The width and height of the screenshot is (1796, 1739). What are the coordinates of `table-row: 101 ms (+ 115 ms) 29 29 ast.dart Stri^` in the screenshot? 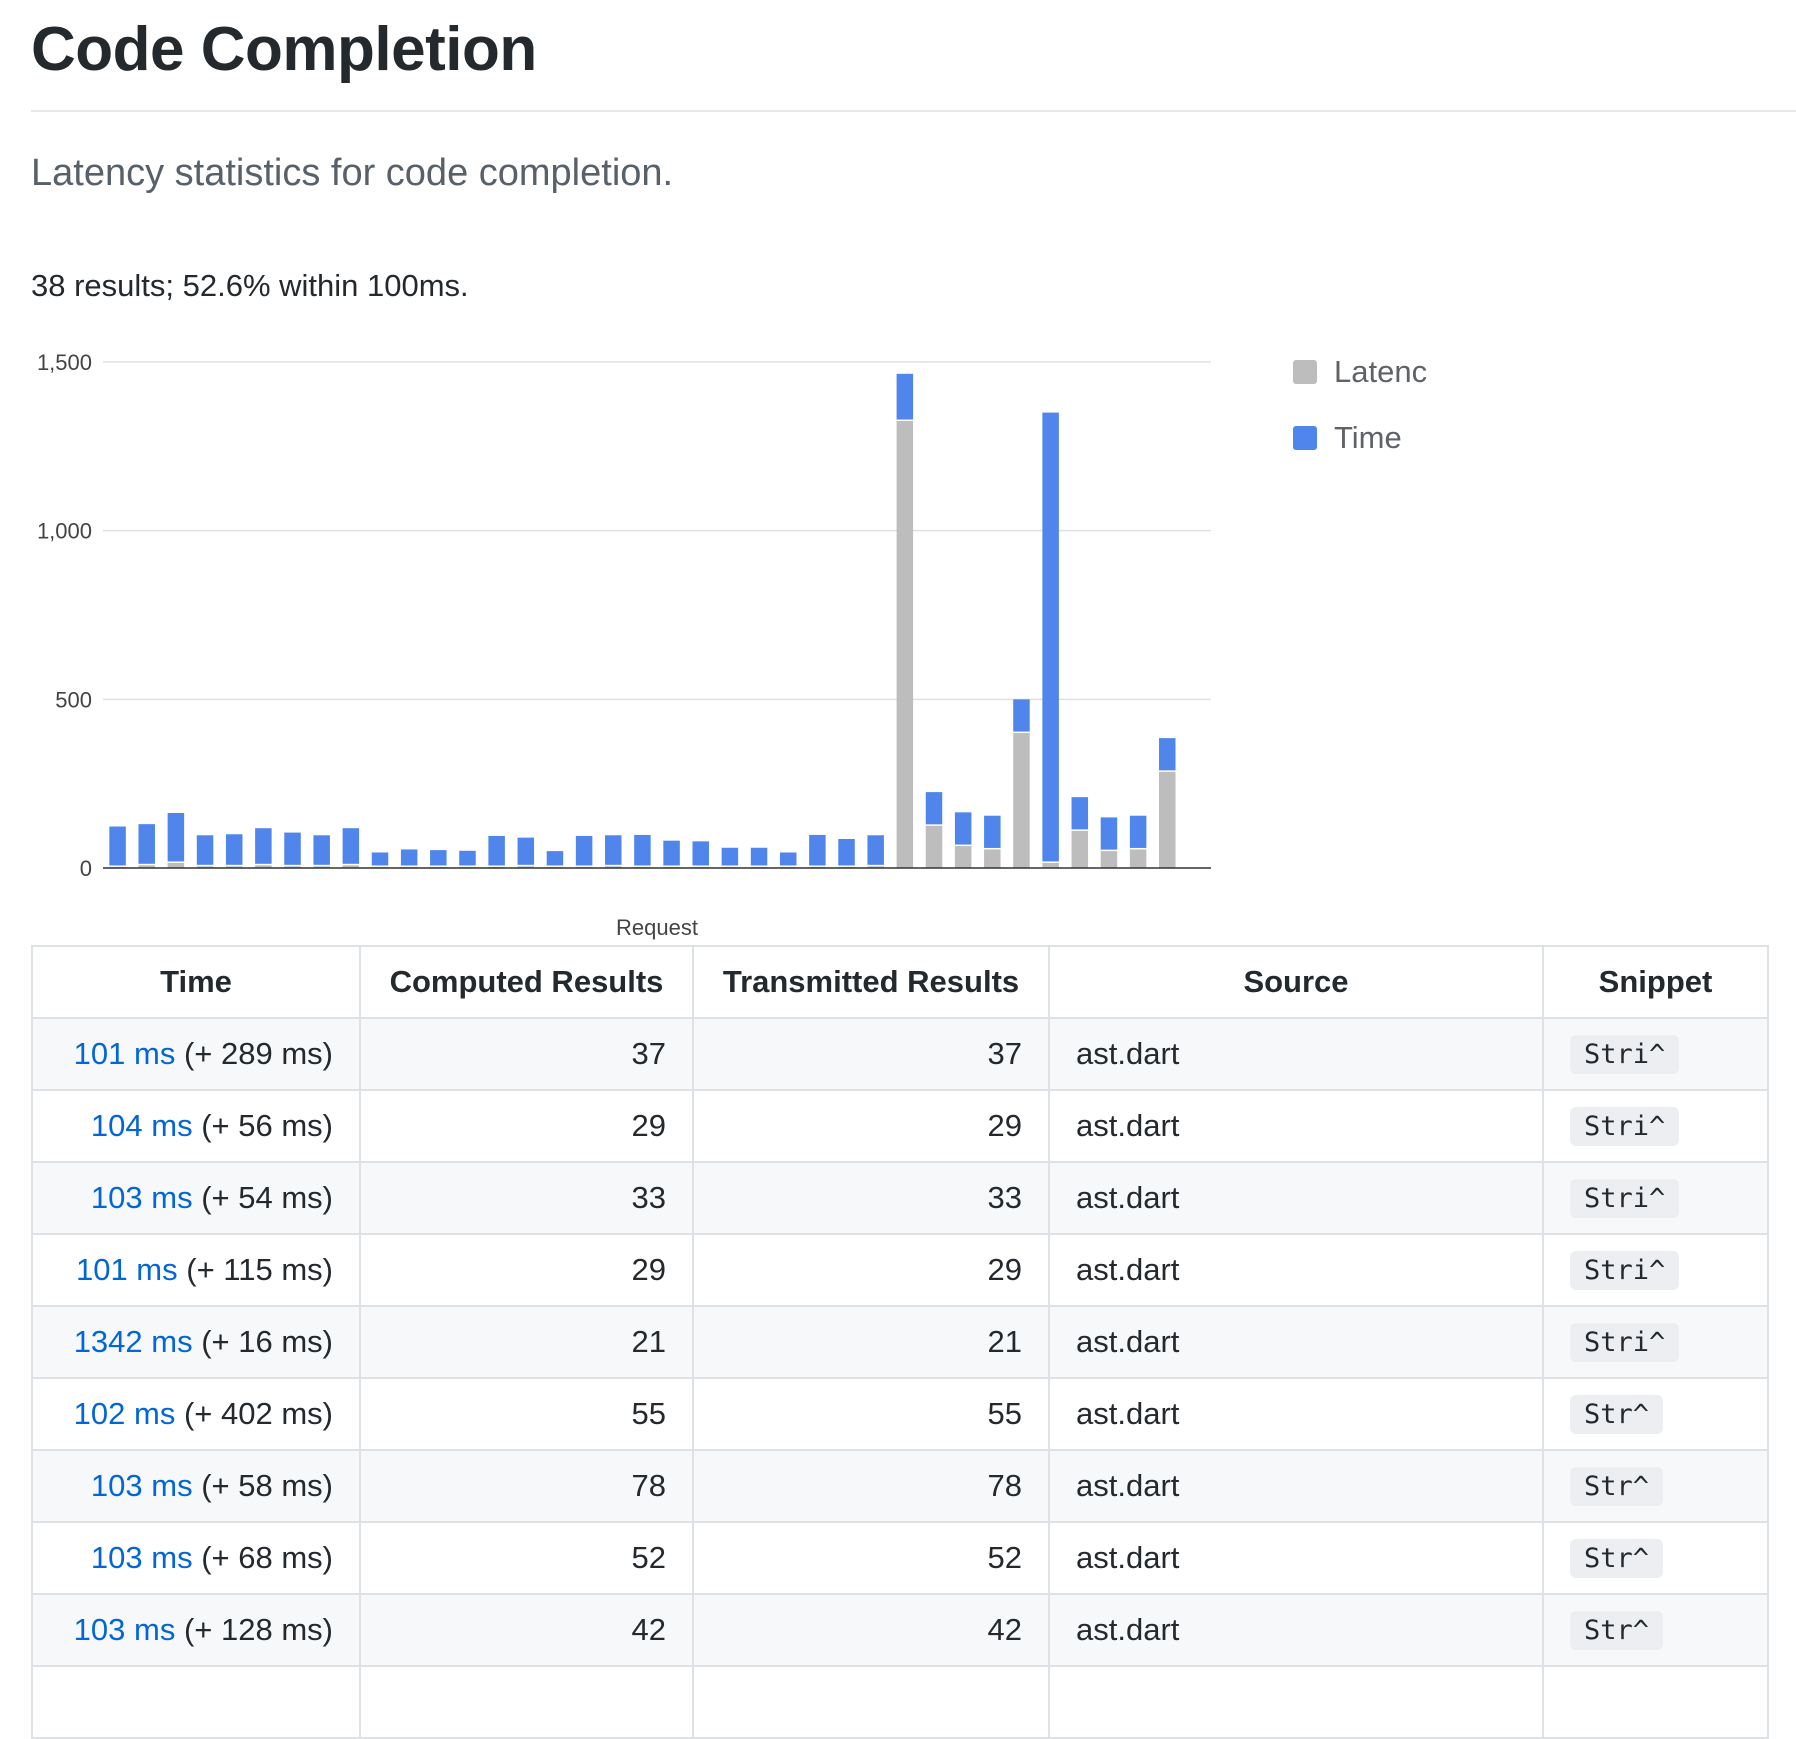 It's located at (900, 1270).